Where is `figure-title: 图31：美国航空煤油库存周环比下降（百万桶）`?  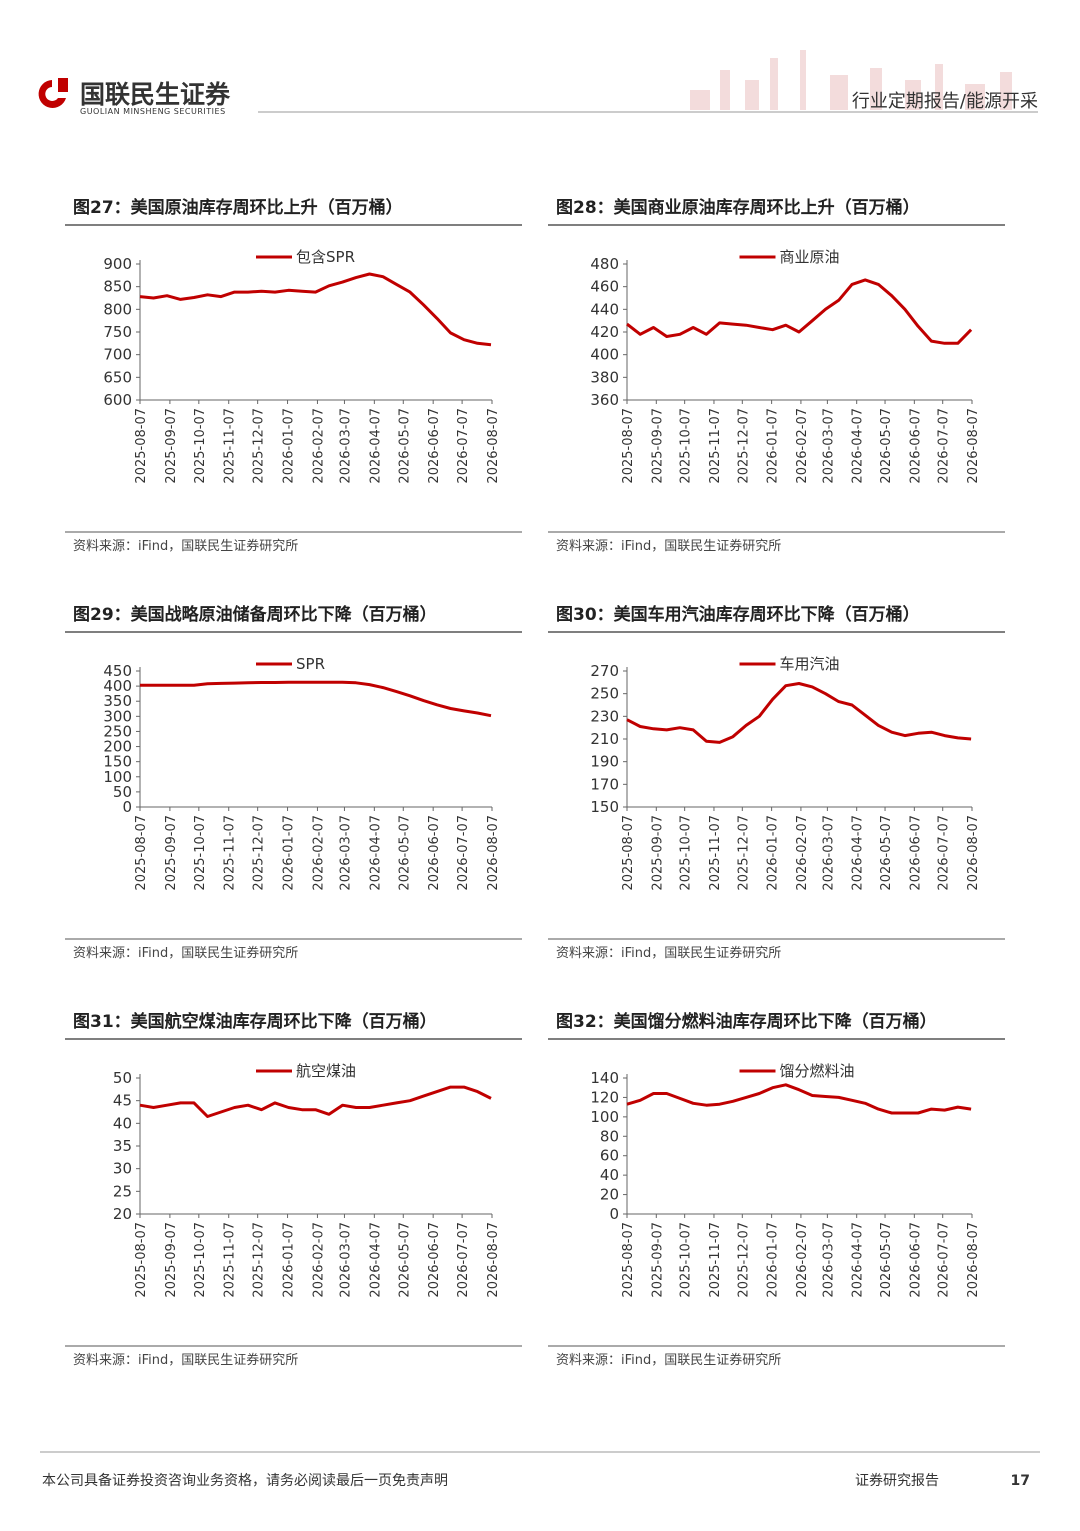 figure-title: 图31：美国航空煤油库存周环比下降（百万桶） is located at coordinates (255, 1021).